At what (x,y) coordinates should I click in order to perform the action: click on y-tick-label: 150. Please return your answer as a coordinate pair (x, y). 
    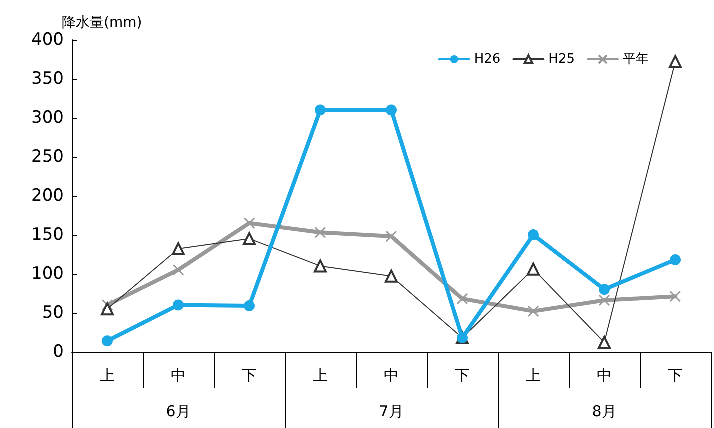
    Looking at the image, I should click on (48, 235).